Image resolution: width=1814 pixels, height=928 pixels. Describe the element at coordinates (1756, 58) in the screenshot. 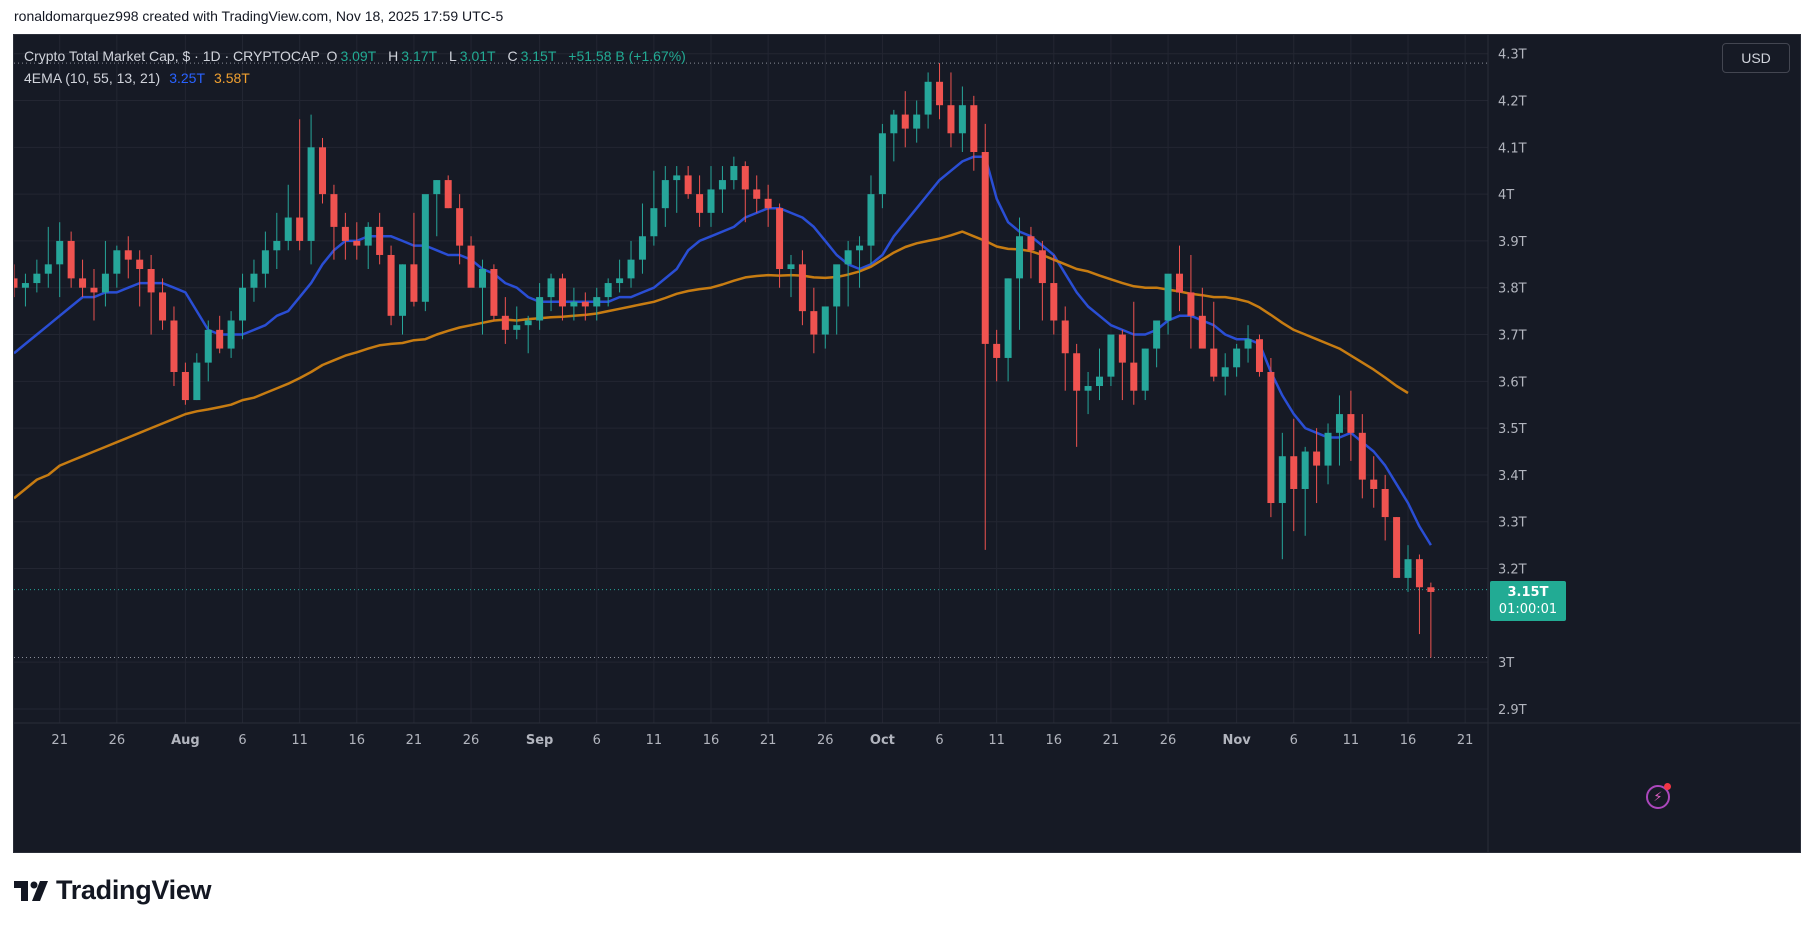

I see `currency-button: USD` at that location.